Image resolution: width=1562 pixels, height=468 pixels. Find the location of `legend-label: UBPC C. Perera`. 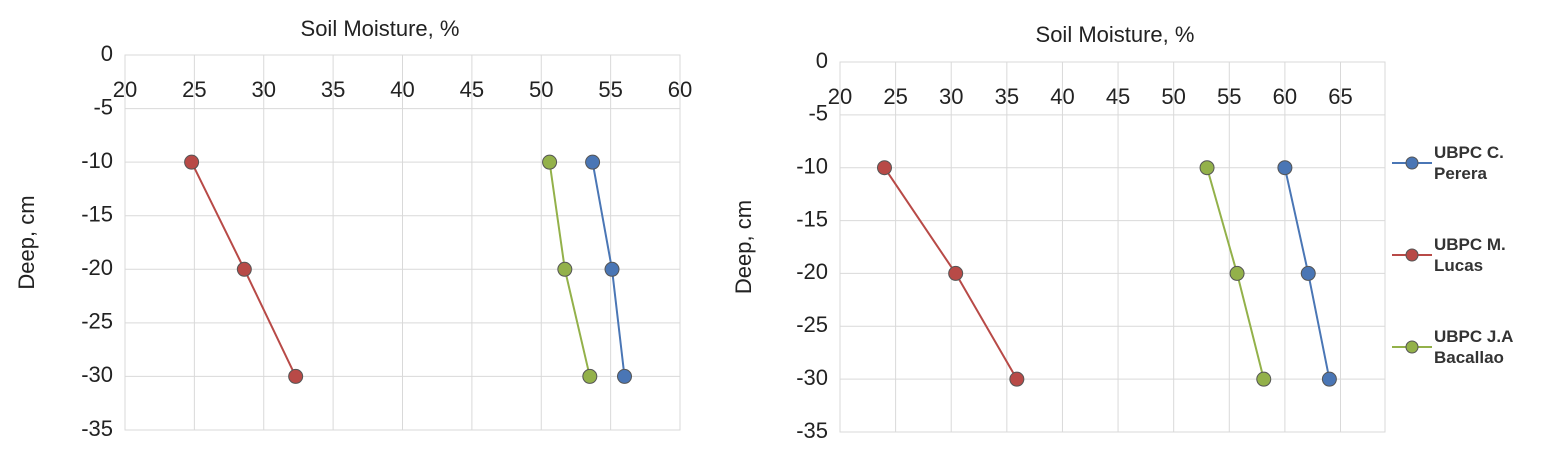

legend-label: UBPC C. Perera is located at coordinates (1469, 163).